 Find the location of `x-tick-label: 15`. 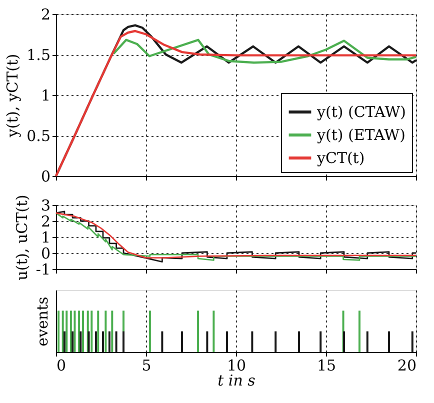

x-tick-label: 15 is located at coordinates (326, 365).